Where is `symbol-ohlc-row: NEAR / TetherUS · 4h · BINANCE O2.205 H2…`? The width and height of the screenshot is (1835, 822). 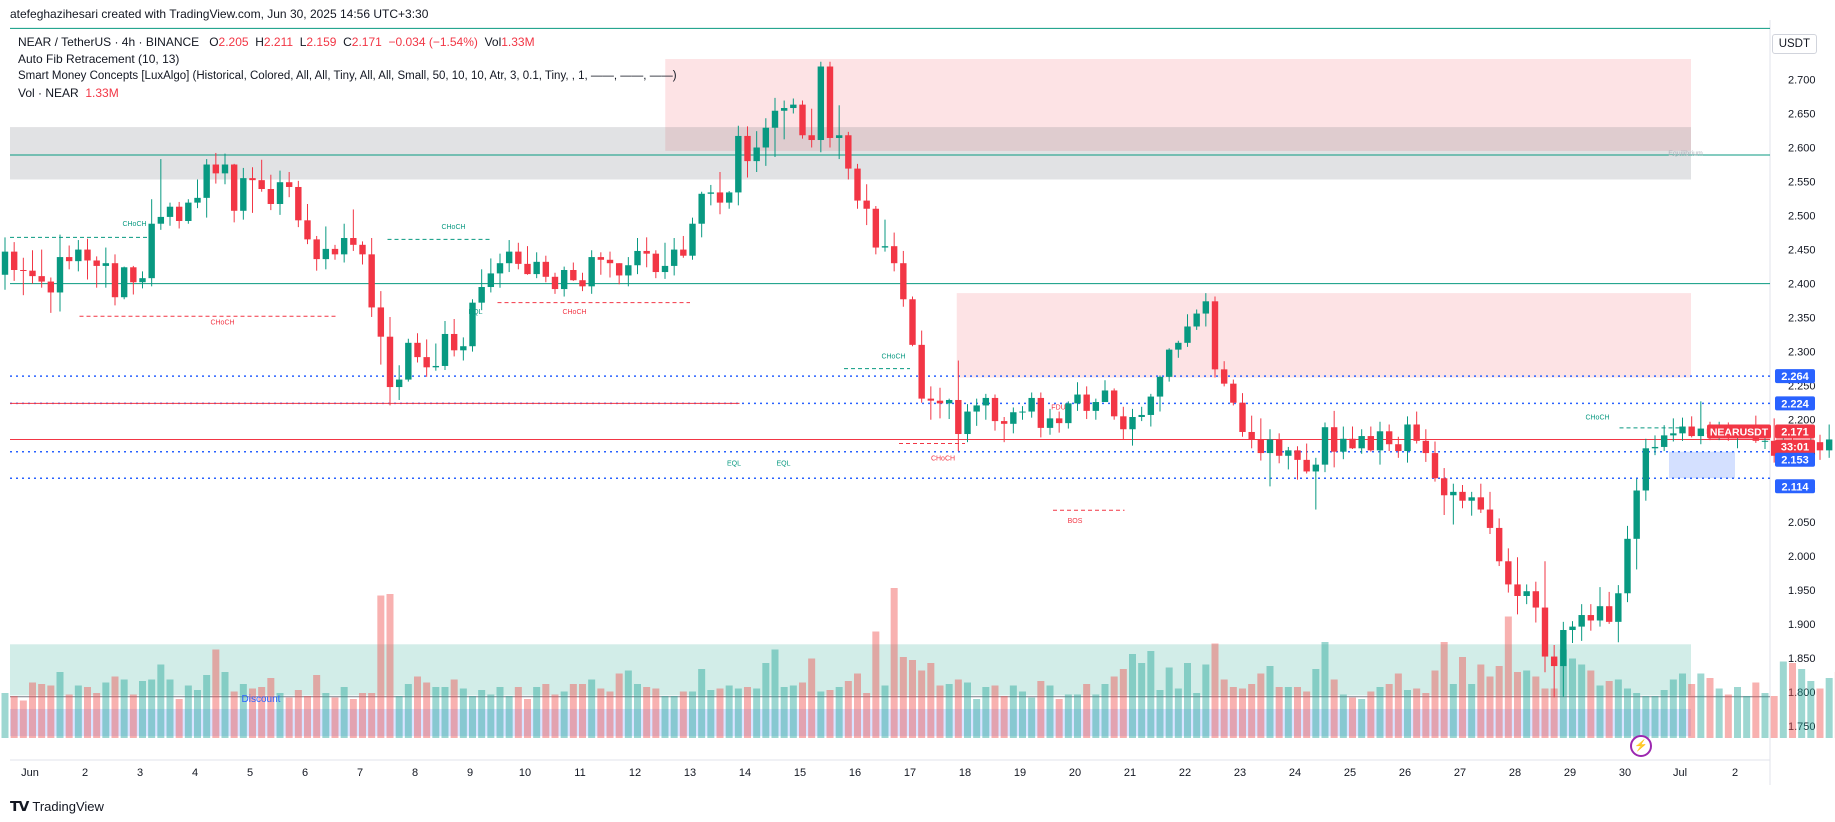 symbol-ohlc-row: NEAR / TetherUS · 4h · BINANCE O2.205 H2… is located at coordinates (347, 42).